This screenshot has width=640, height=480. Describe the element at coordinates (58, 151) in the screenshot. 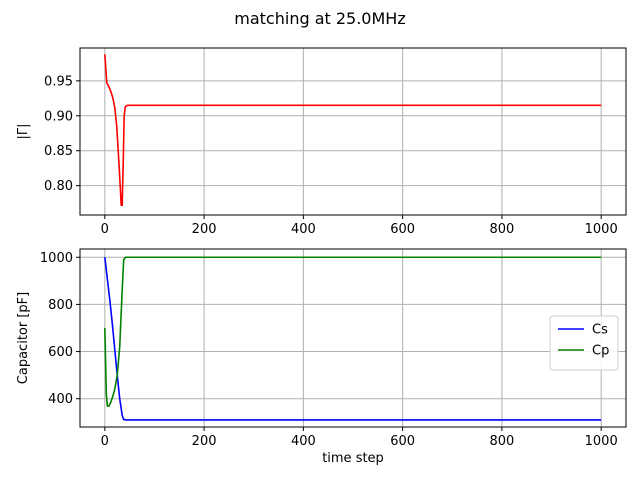

I see `y-tick-label: 0.85` at that location.